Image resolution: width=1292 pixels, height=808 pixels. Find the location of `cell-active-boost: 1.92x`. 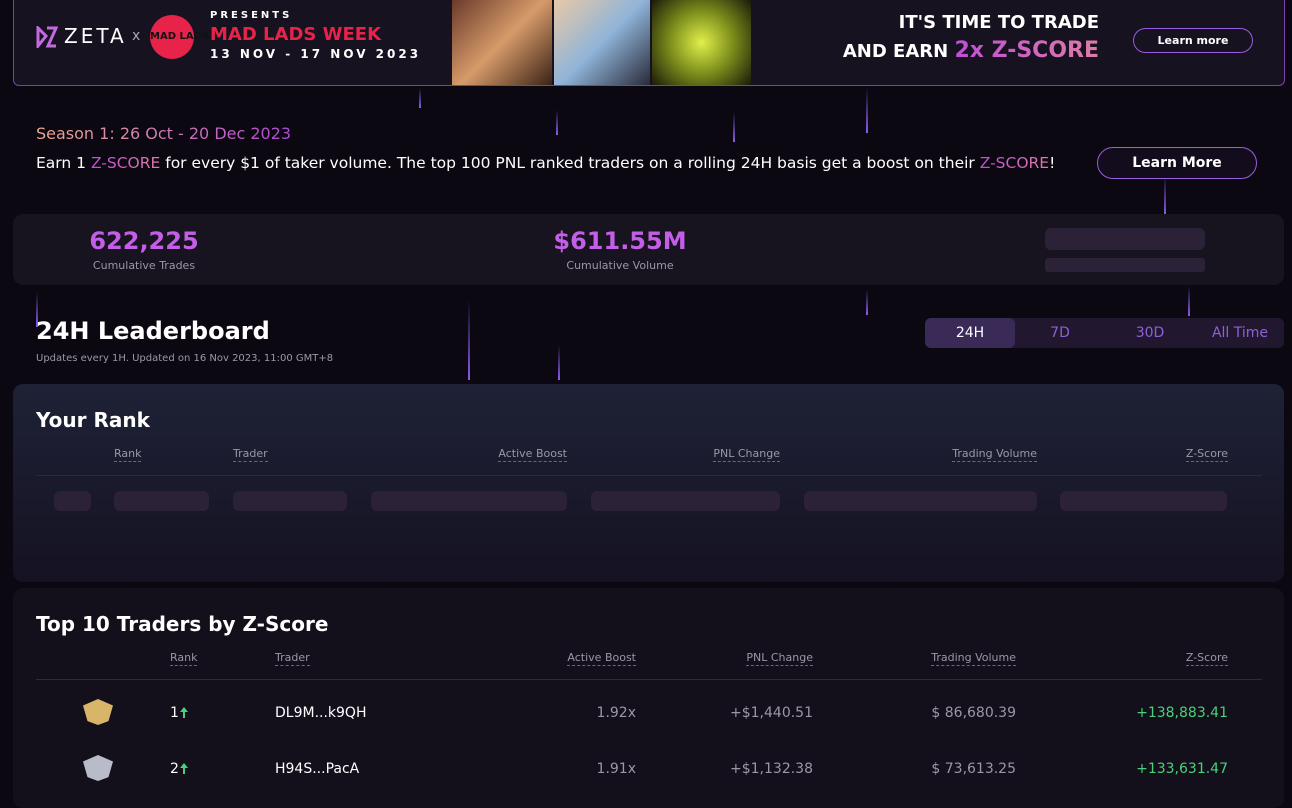

cell-active-boost: 1.92x is located at coordinates (616, 713).